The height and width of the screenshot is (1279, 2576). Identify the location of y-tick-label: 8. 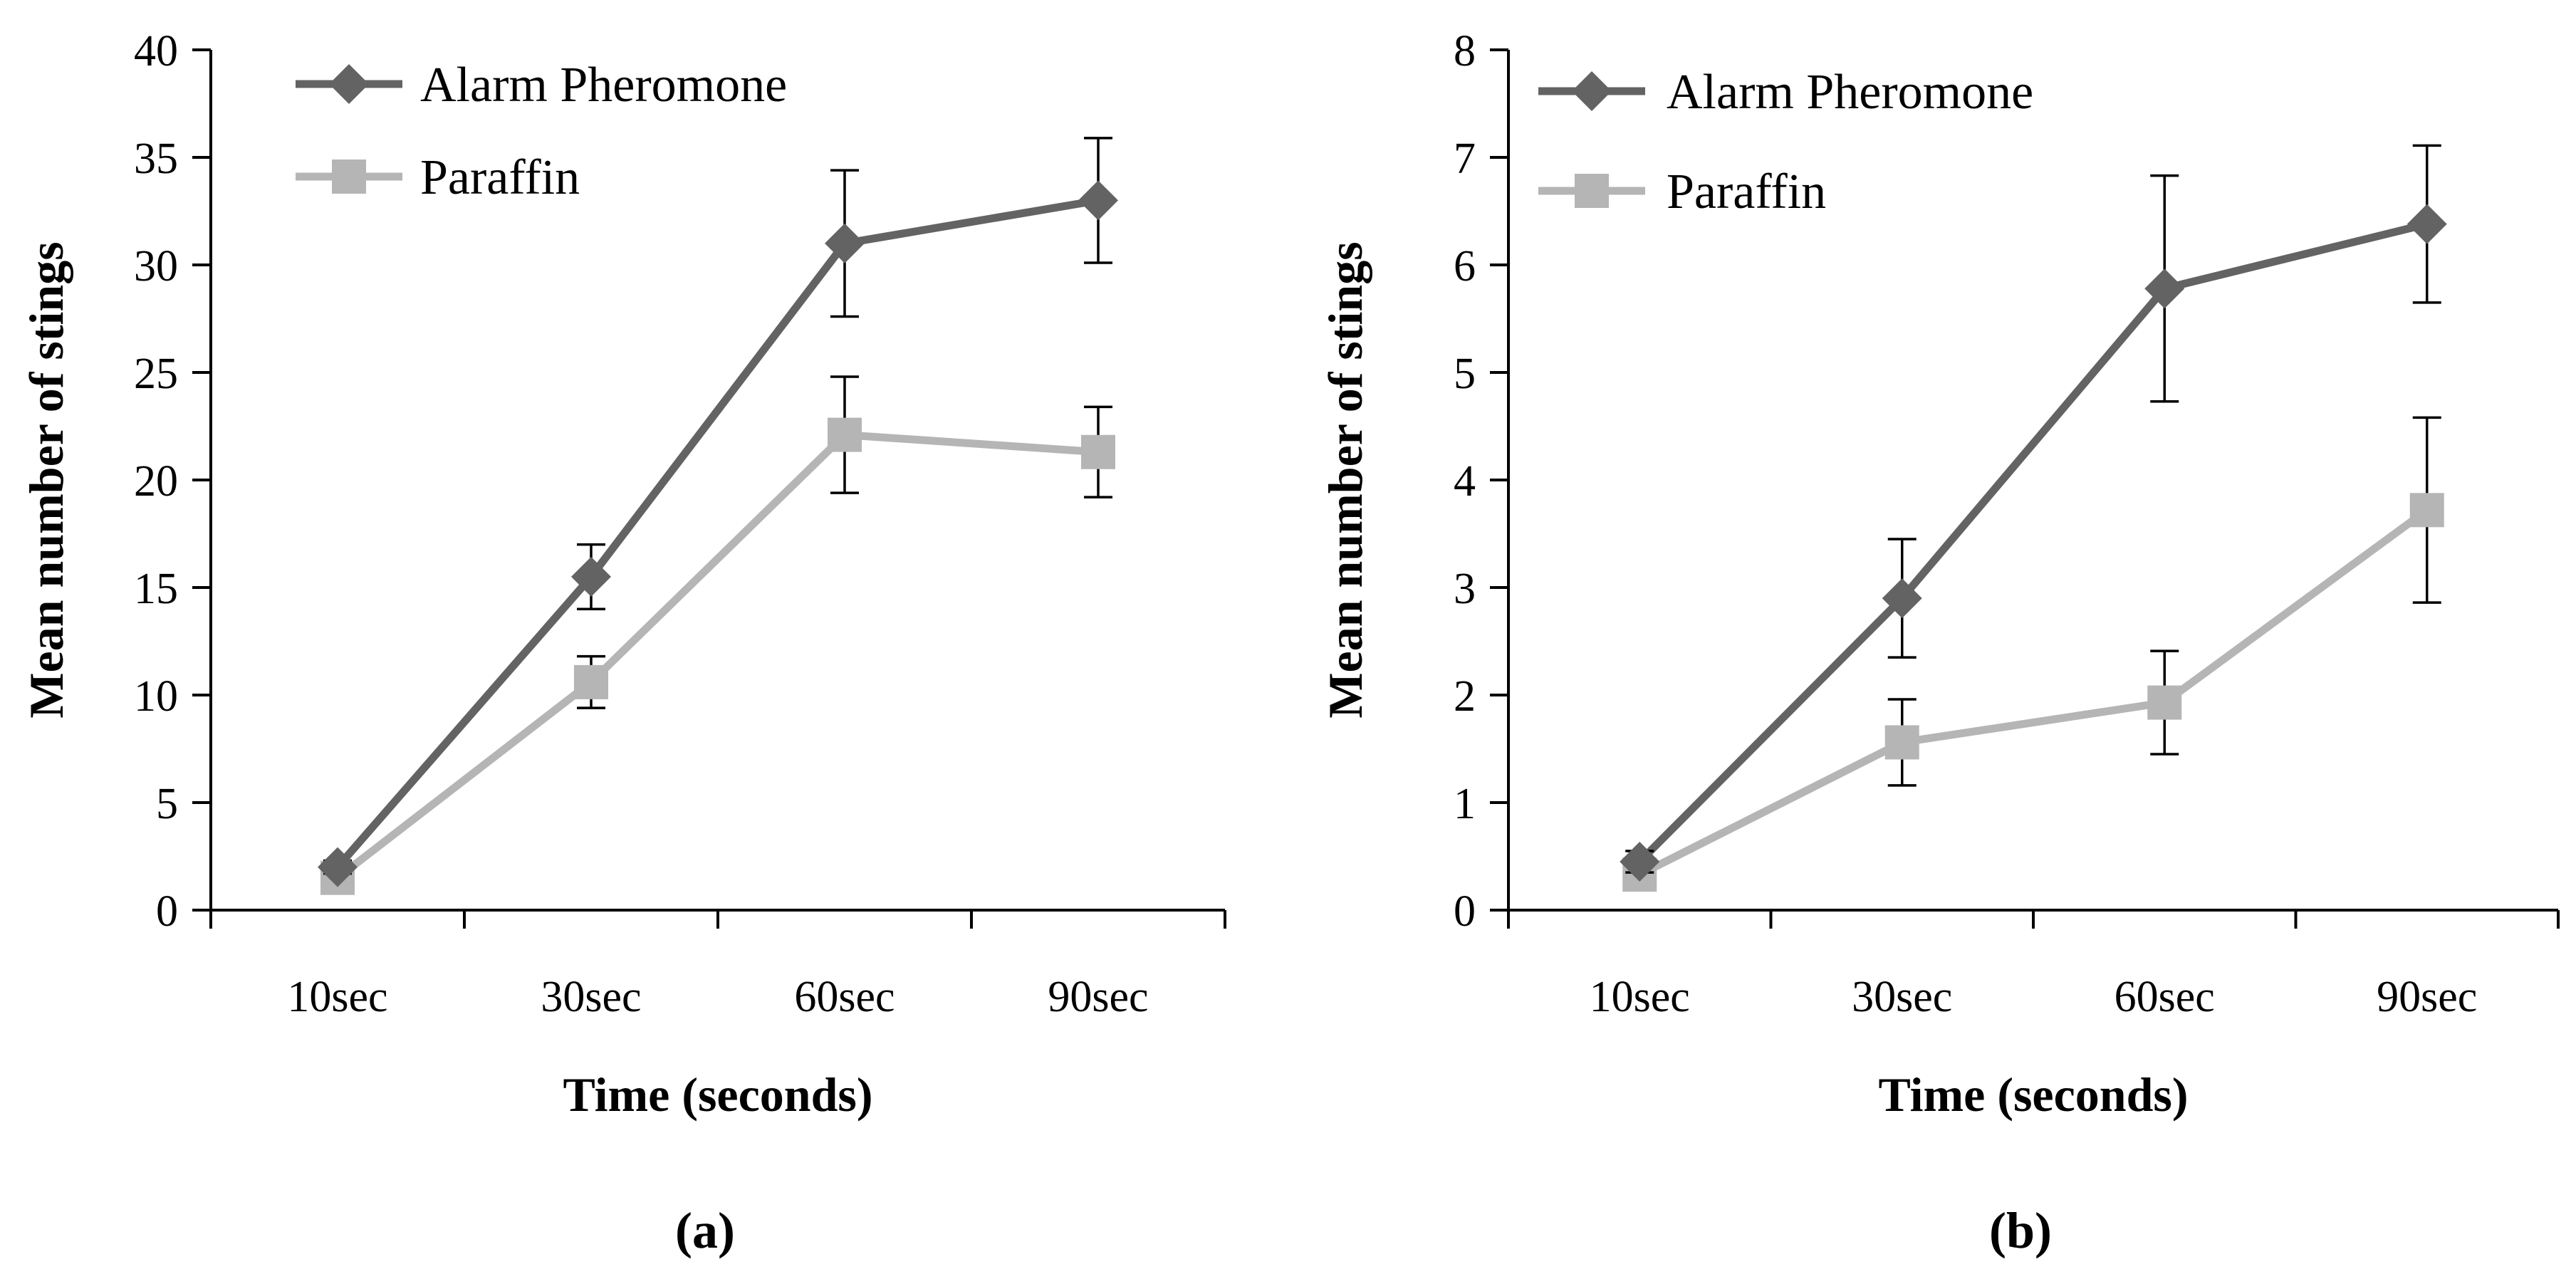
(1465, 51).